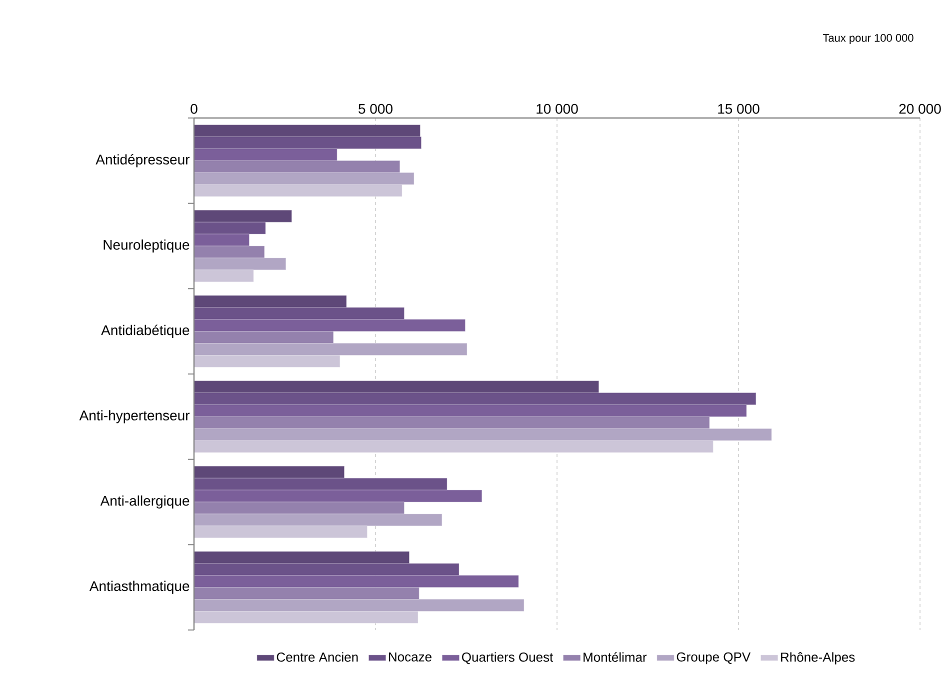  What do you see at coordinates (145, 331) in the screenshot?
I see `y-tick-label: Antidiabétique` at bounding box center [145, 331].